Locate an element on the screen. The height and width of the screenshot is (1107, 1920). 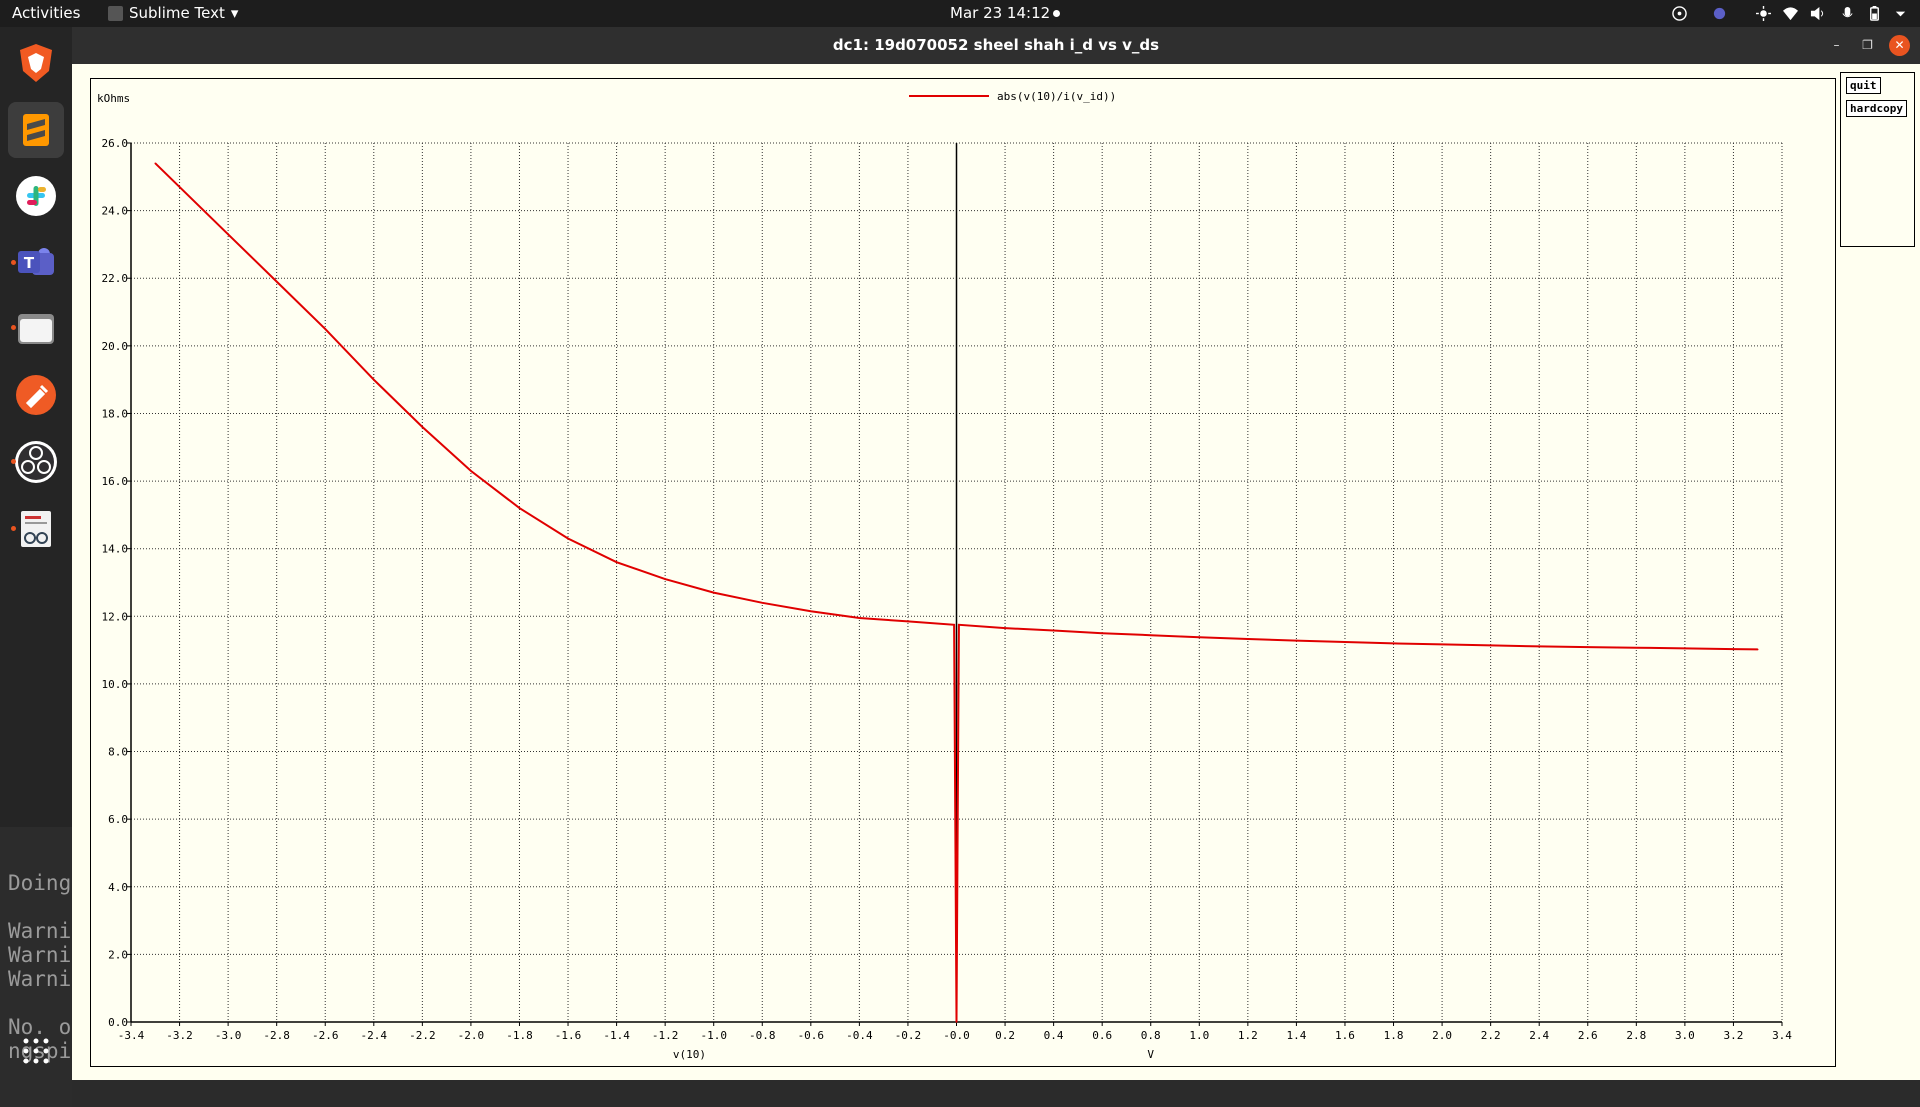
teams-icon: T is located at coordinates (36, 261).